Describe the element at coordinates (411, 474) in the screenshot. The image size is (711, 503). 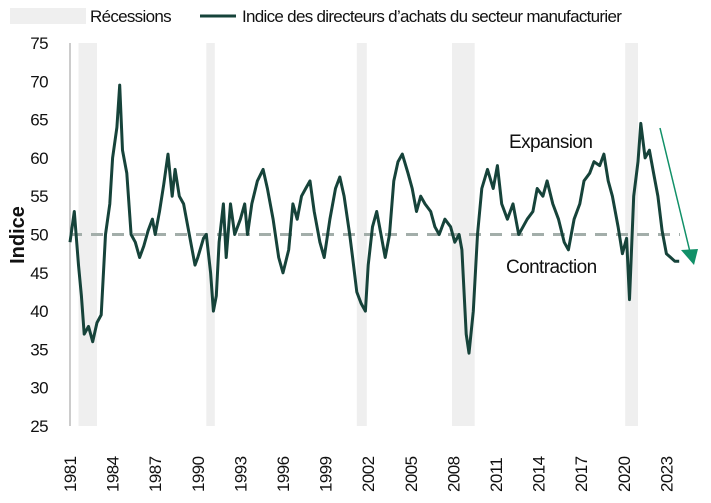
I see `x-tick-label: 2005` at that location.